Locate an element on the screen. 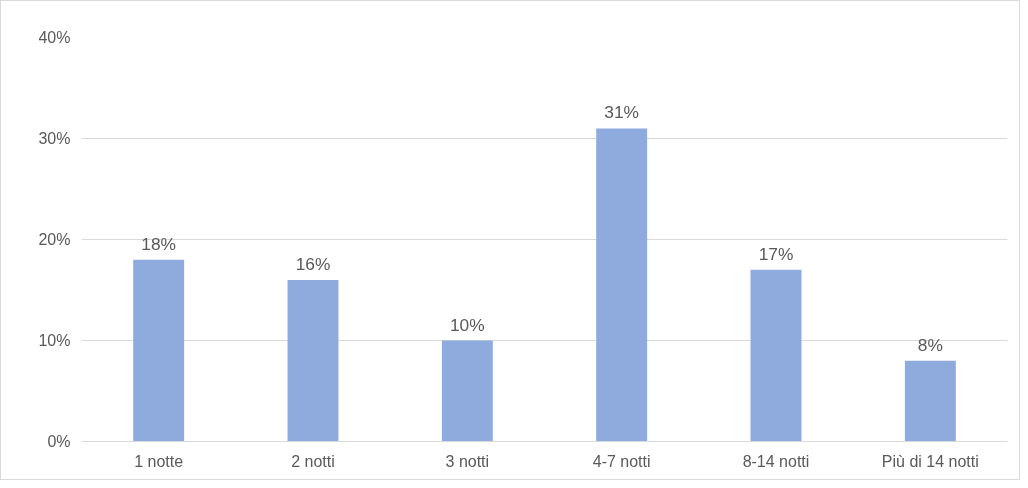 The width and height of the screenshot is (1028, 488). data-label: 18% is located at coordinates (159, 243).